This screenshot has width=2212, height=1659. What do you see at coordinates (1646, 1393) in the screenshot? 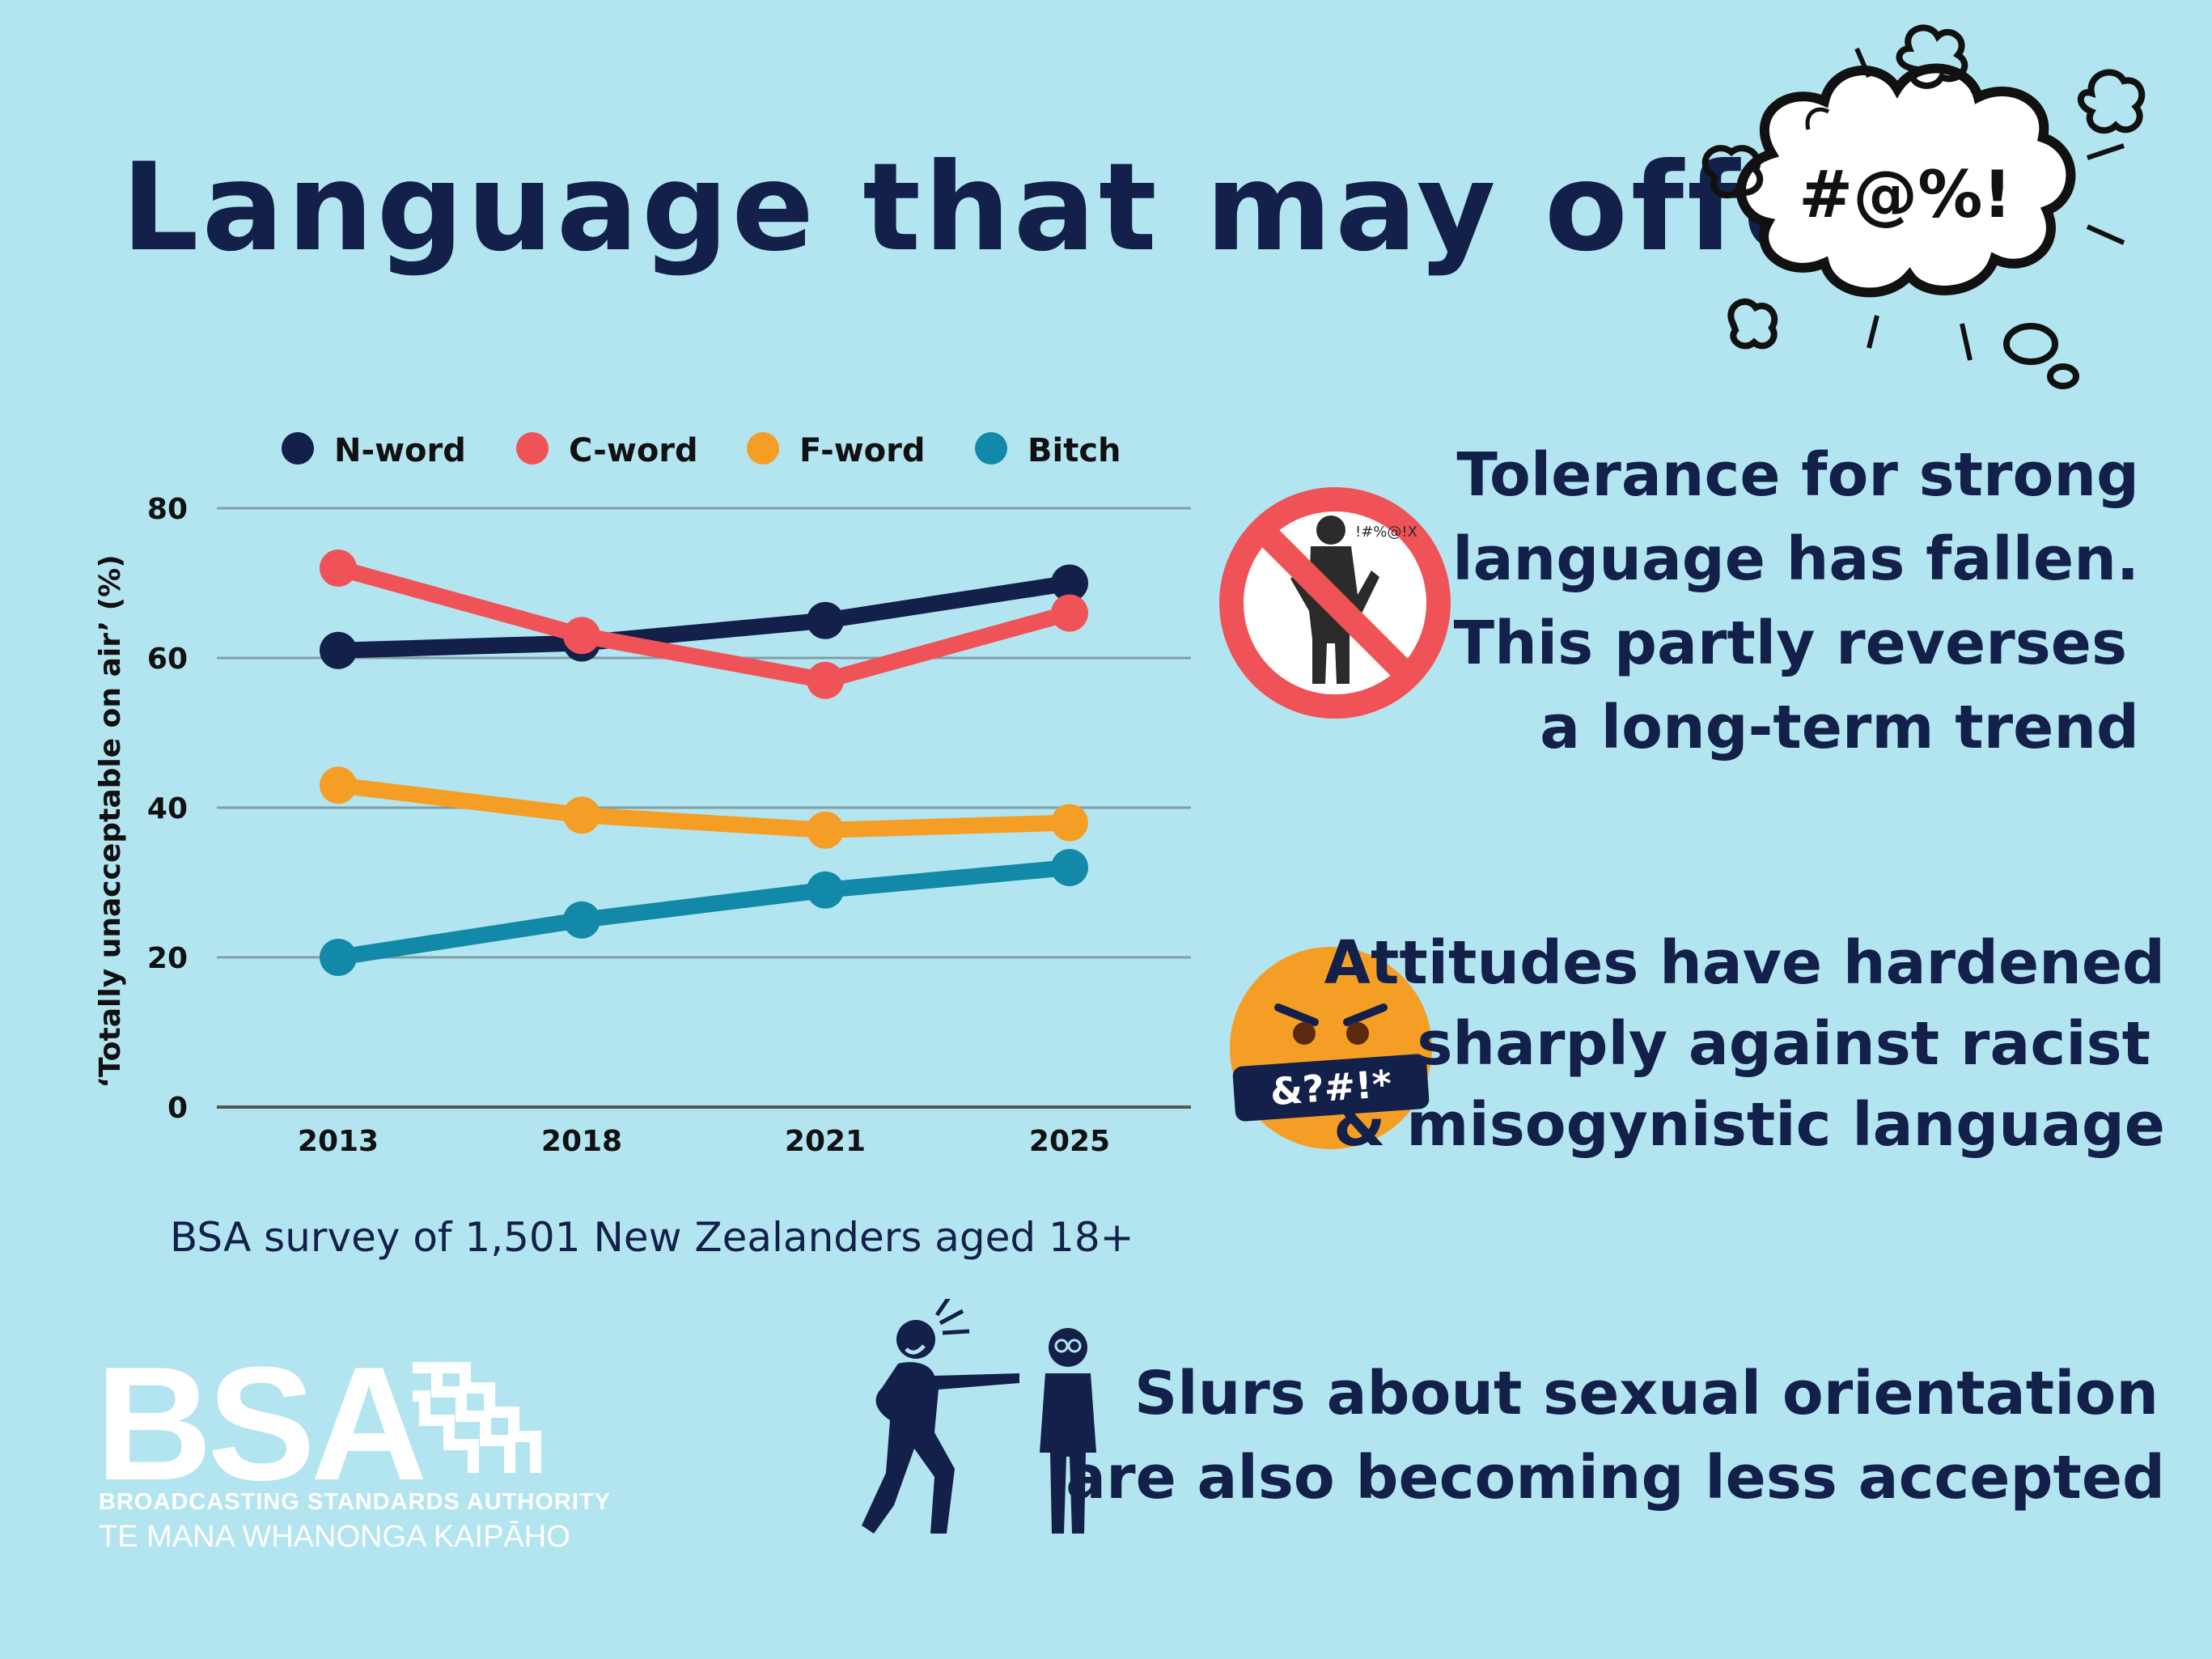
I see `message-line: Slurs about sexual orientation` at bounding box center [1646, 1393].